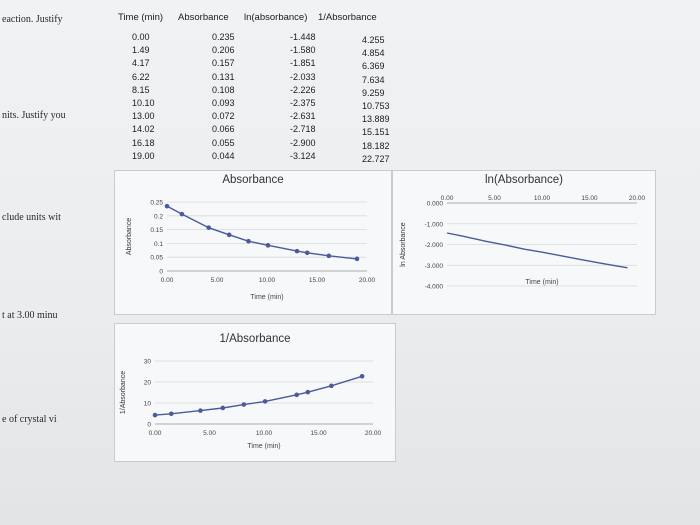 The height and width of the screenshot is (525, 700). I want to click on table-cell: 14.02, so click(143, 129).